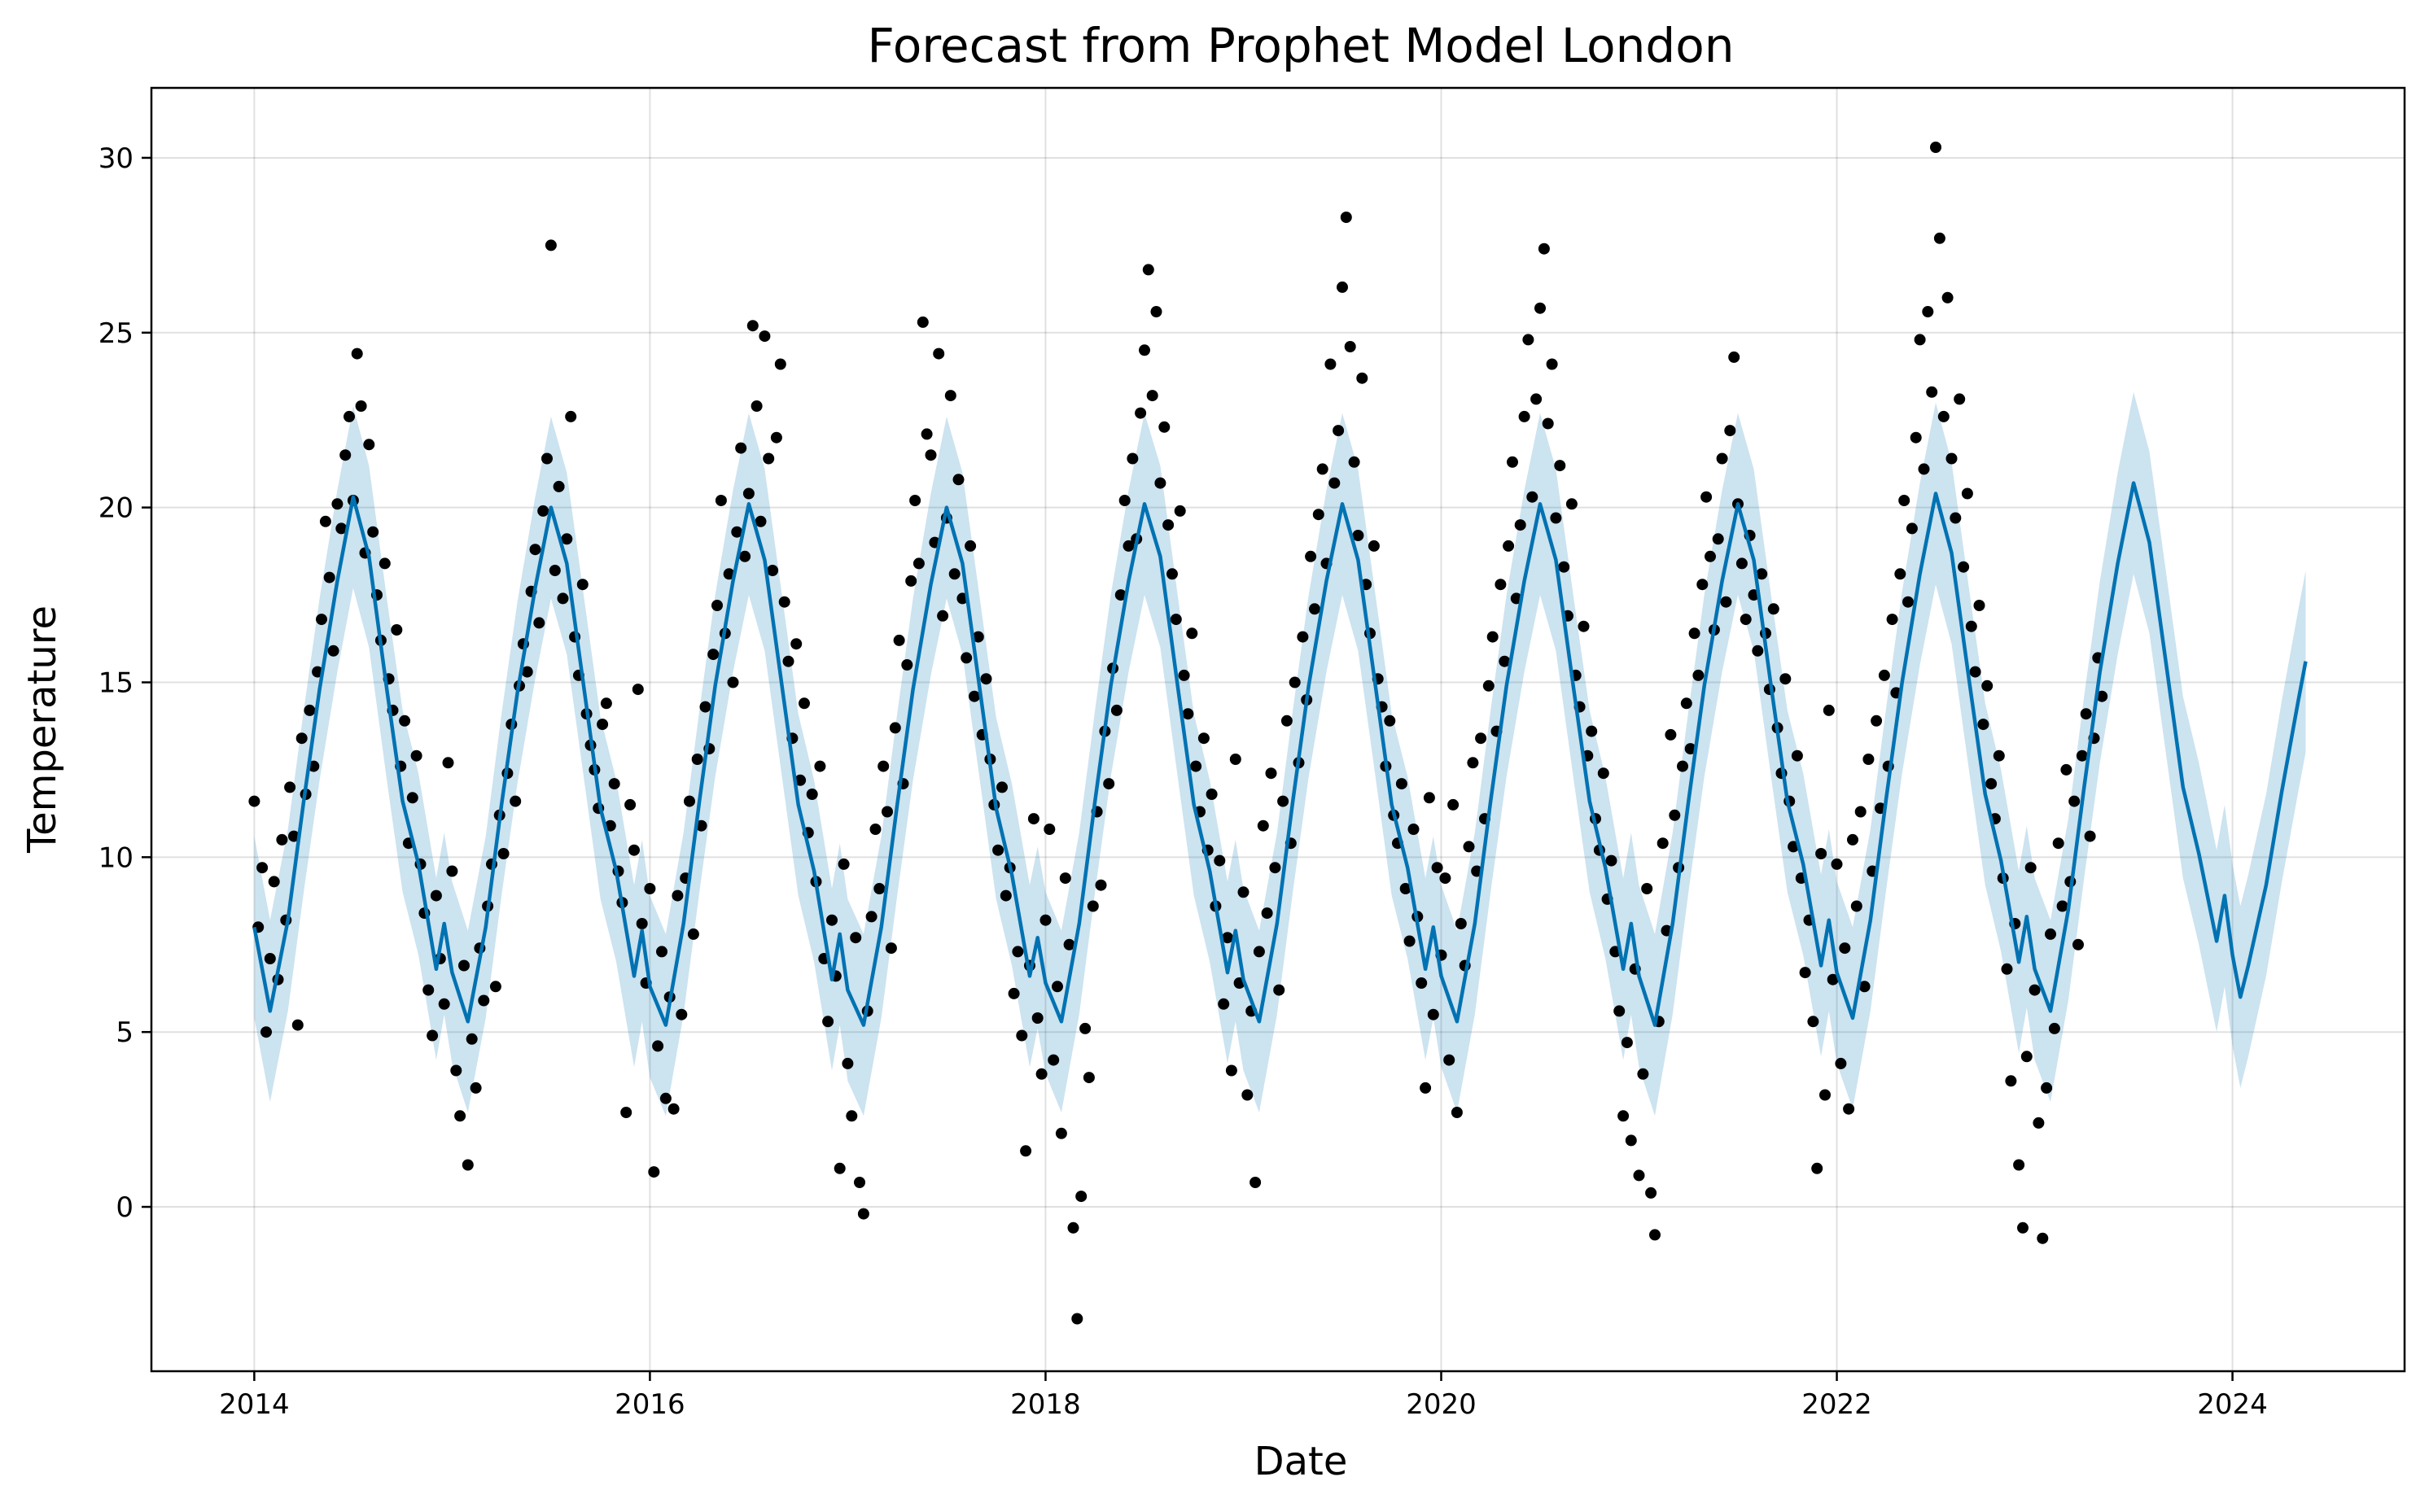  Describe the element at coordinates (1045, 1404) in the screenshot. I see `x-tick-label: 2018` at that location.